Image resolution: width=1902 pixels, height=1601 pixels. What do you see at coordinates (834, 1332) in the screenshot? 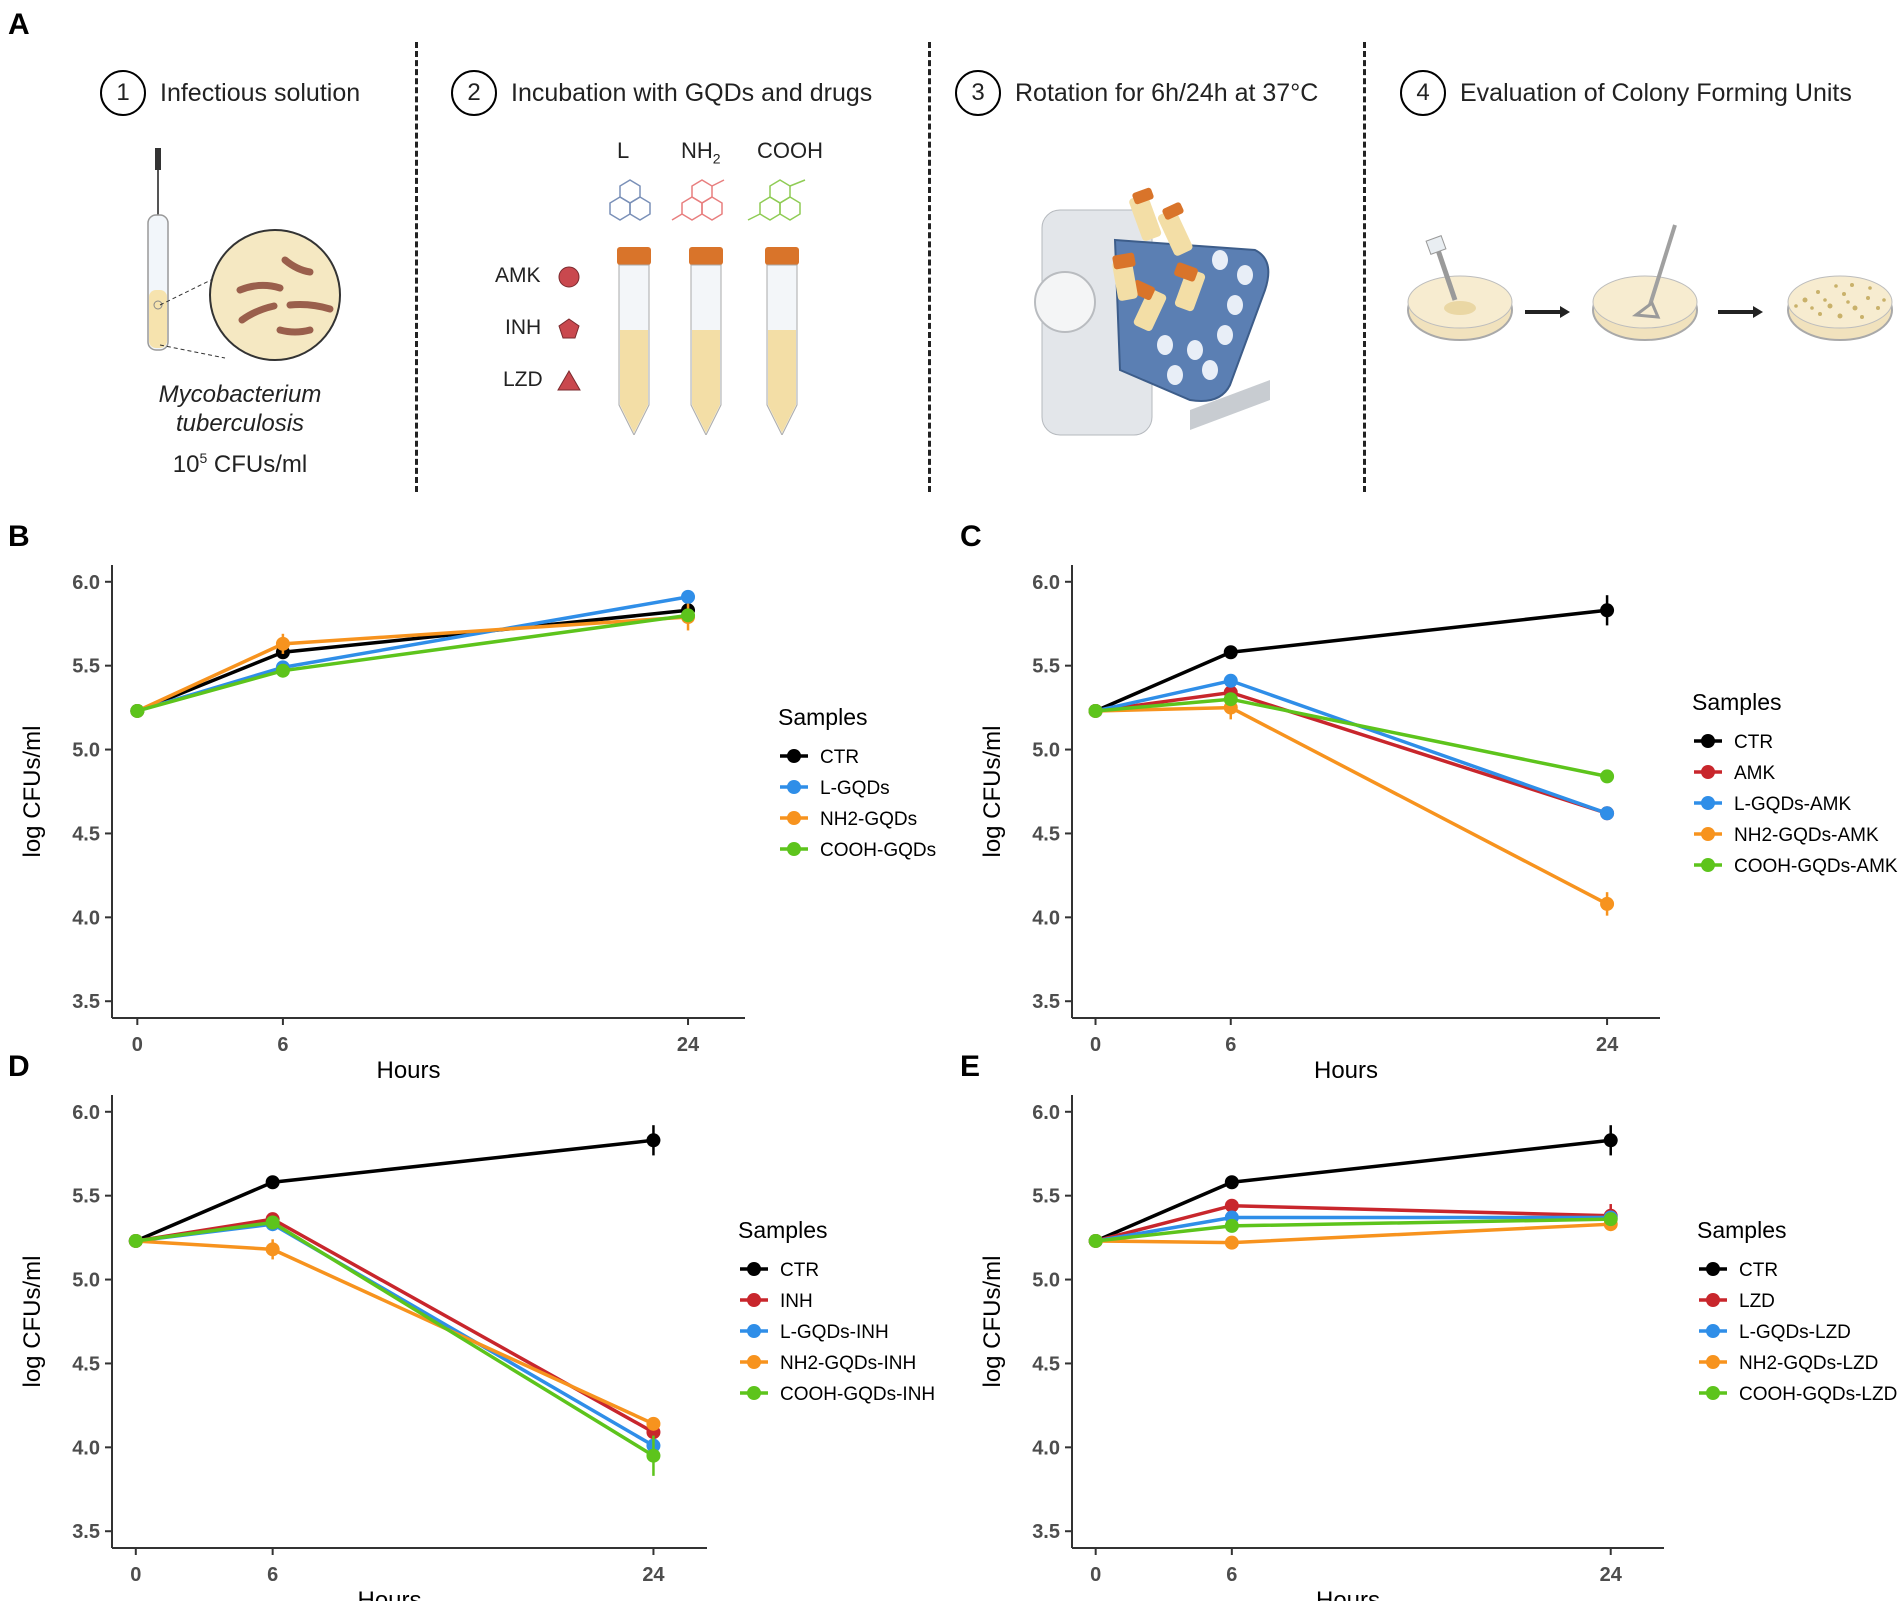
I see `legend-entry: L-GQDs-INH` at bounding box center [834, 1332].